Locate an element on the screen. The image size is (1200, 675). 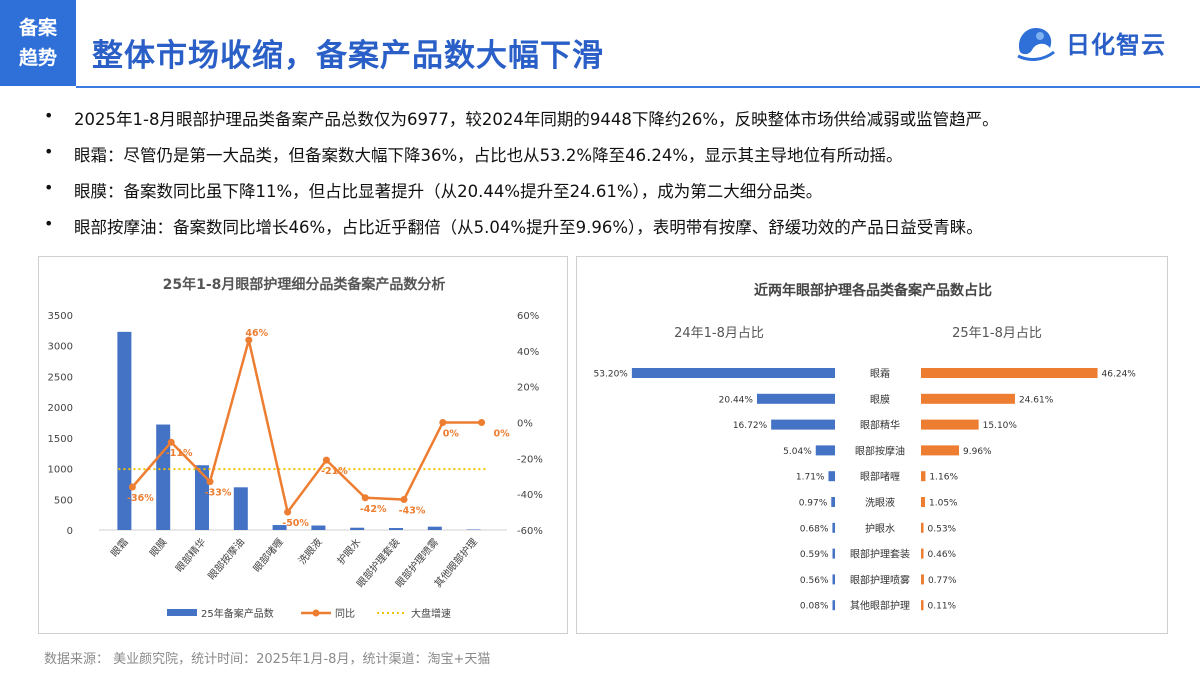
category-label: 眼部按摩油 is located at coordinates (880, 450).